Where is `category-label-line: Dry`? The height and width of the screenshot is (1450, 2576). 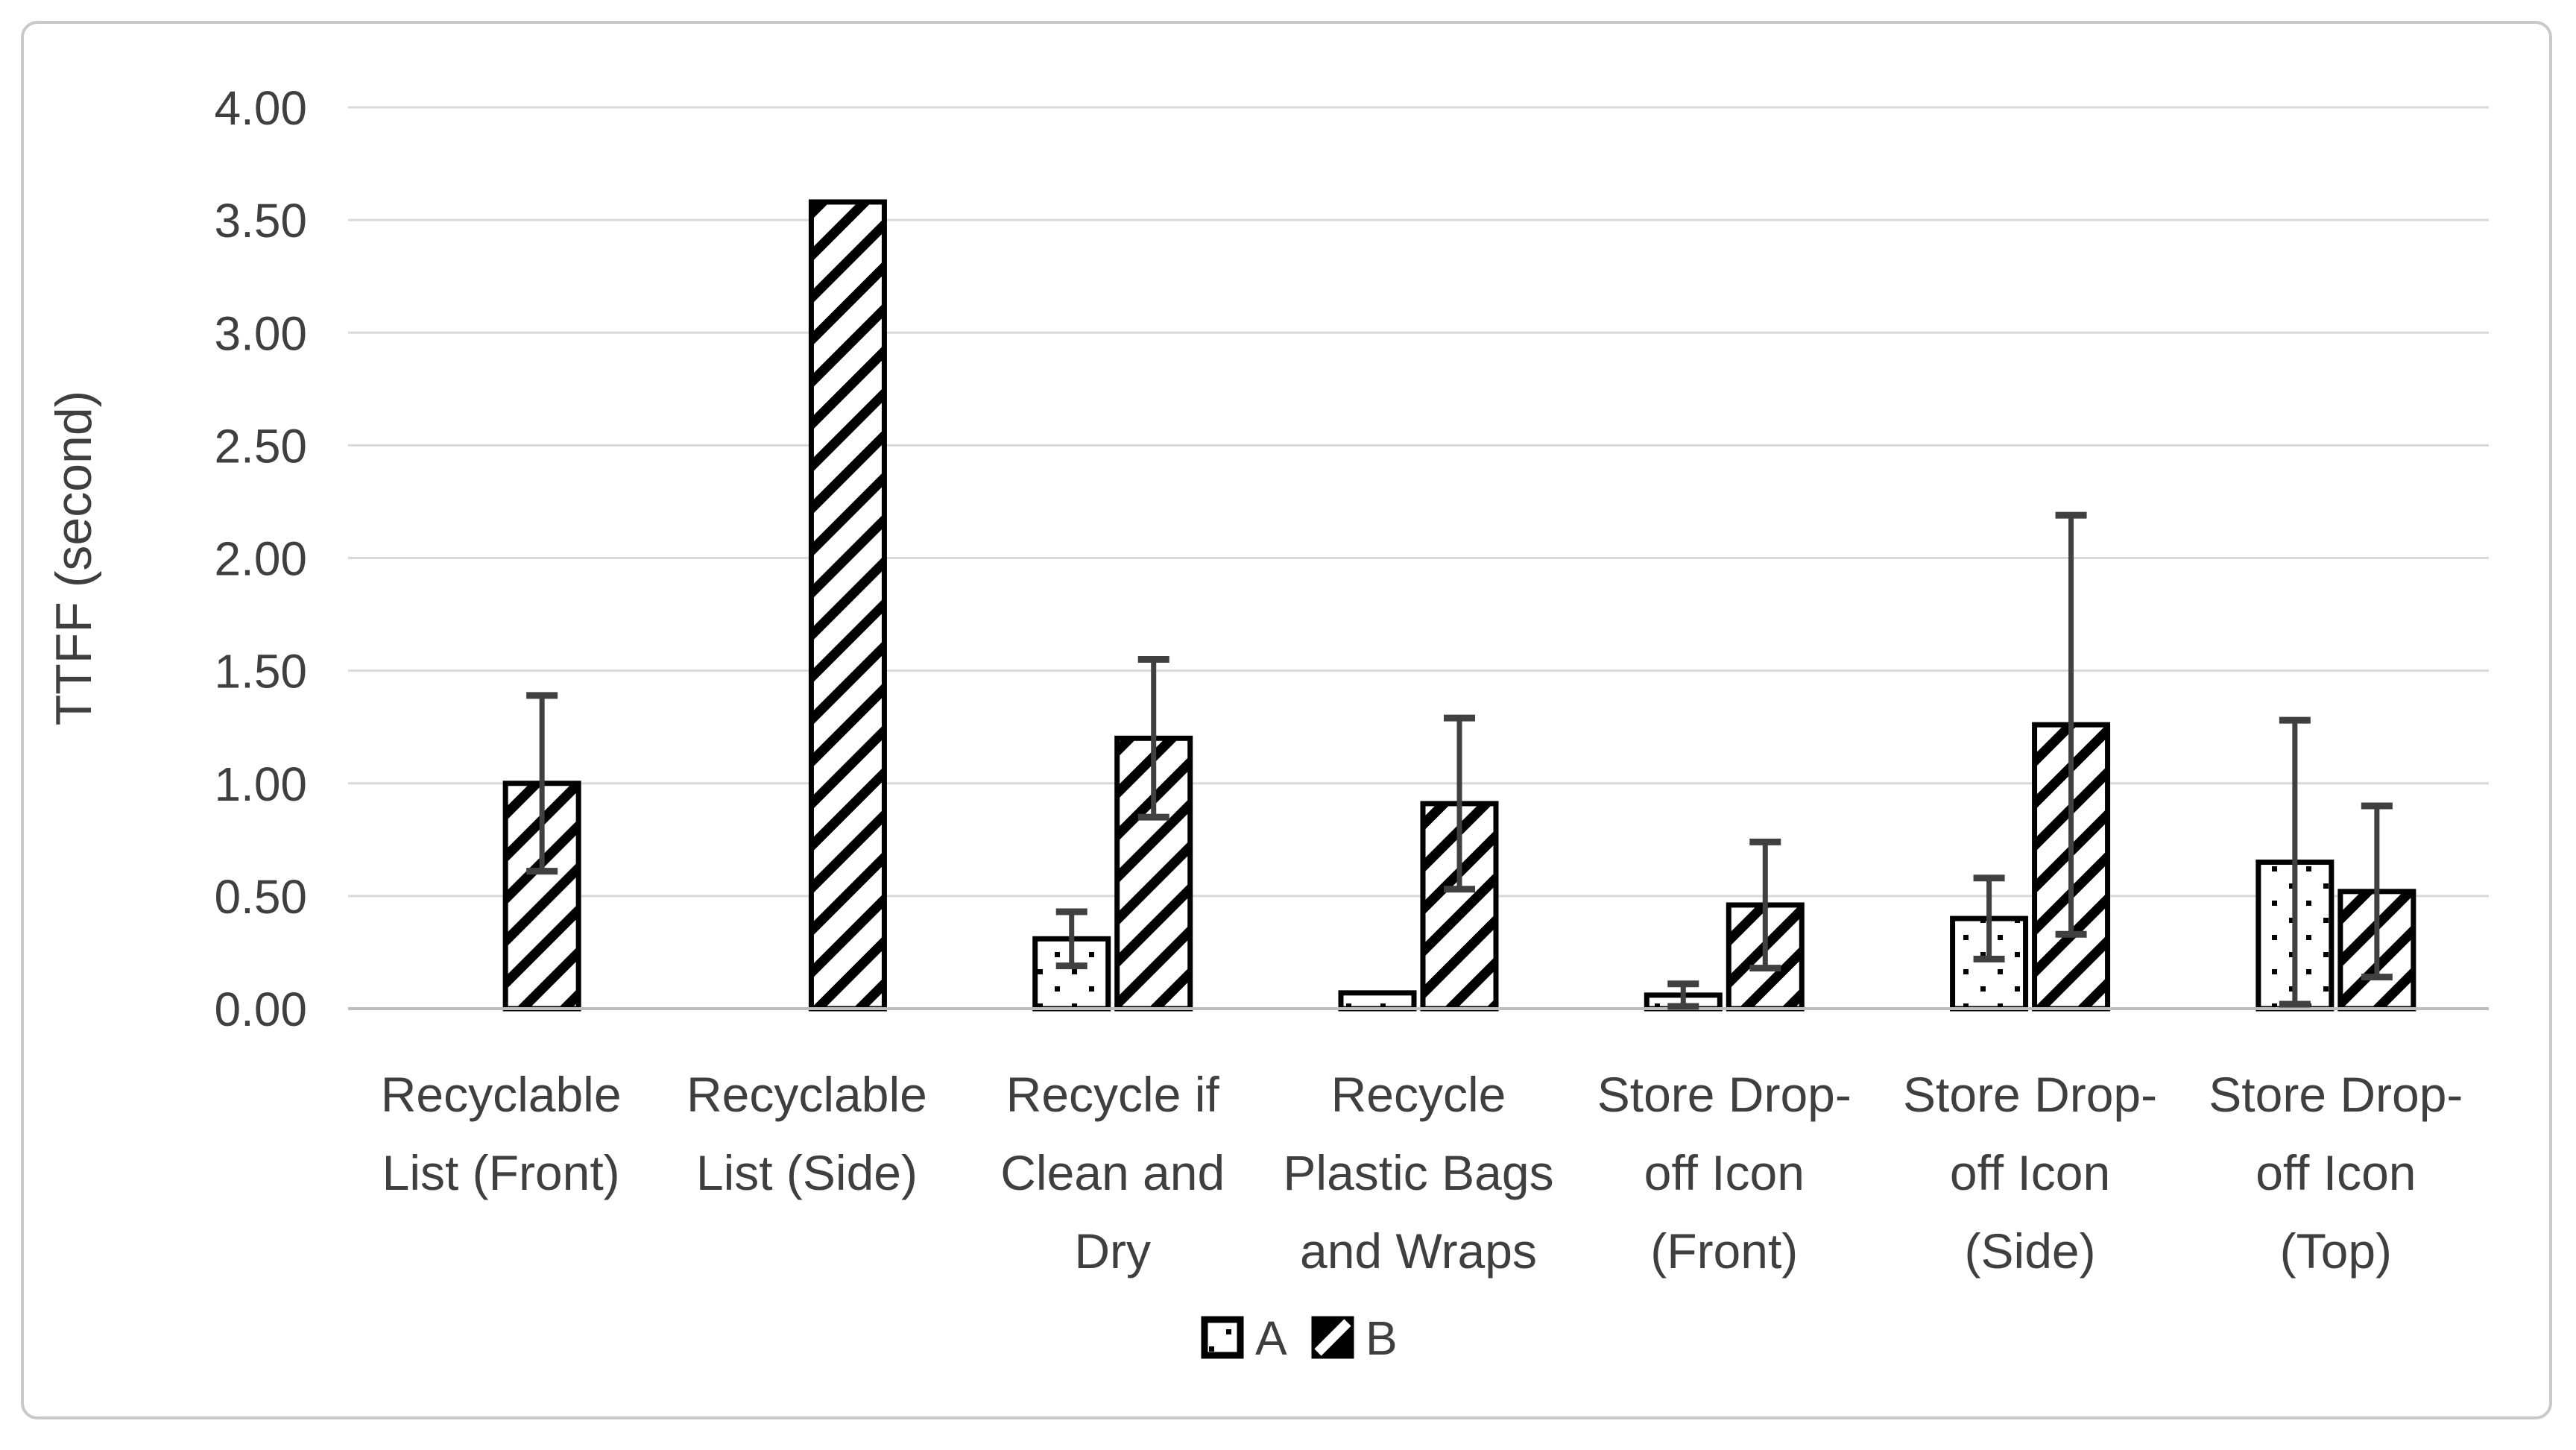 category-label-line: Dry is located at coordinates (1112, 1251).